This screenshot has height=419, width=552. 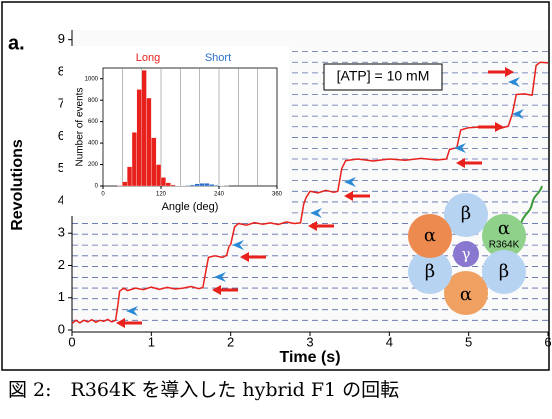 What do you see at coordinates (309, 341) in the screenshot?
I see `x-tick-label: 3` at bounding box center [309, 341].